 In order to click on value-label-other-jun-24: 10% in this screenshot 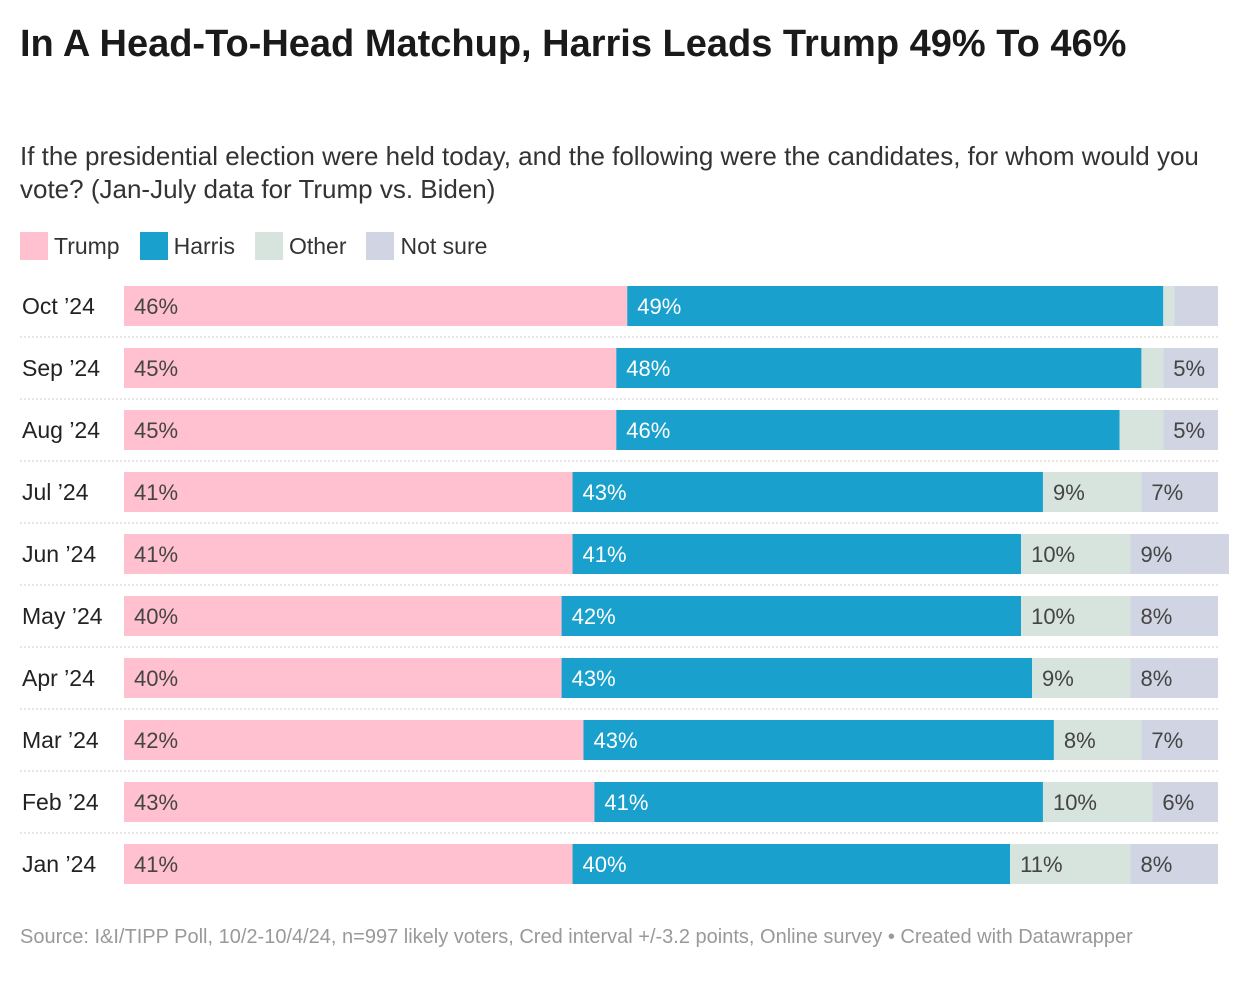, I will do `click(1053, 554)`.